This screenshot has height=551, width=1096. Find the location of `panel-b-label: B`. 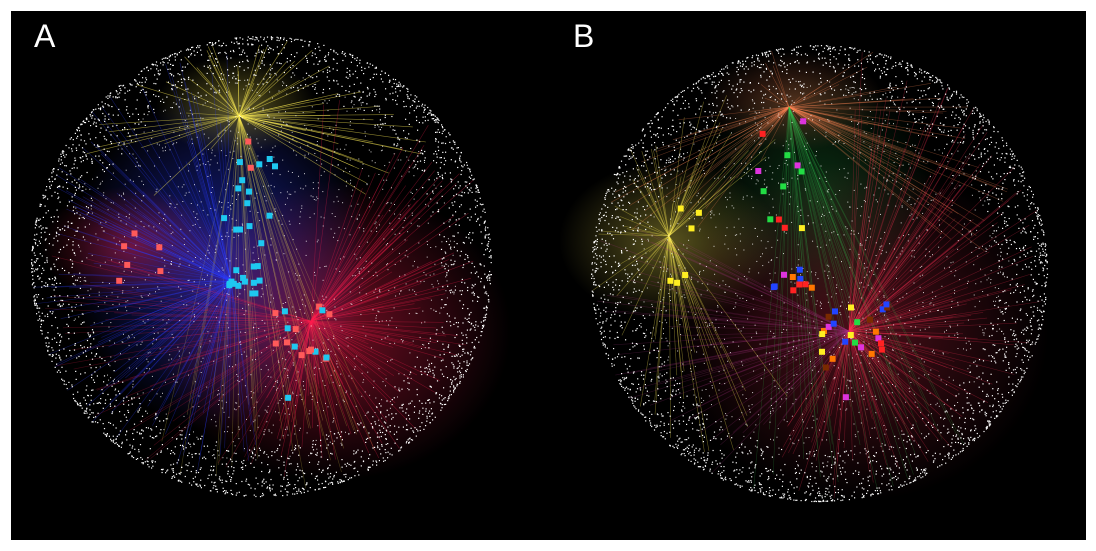

panel-b-label: B is located at coordinates (584, 36).